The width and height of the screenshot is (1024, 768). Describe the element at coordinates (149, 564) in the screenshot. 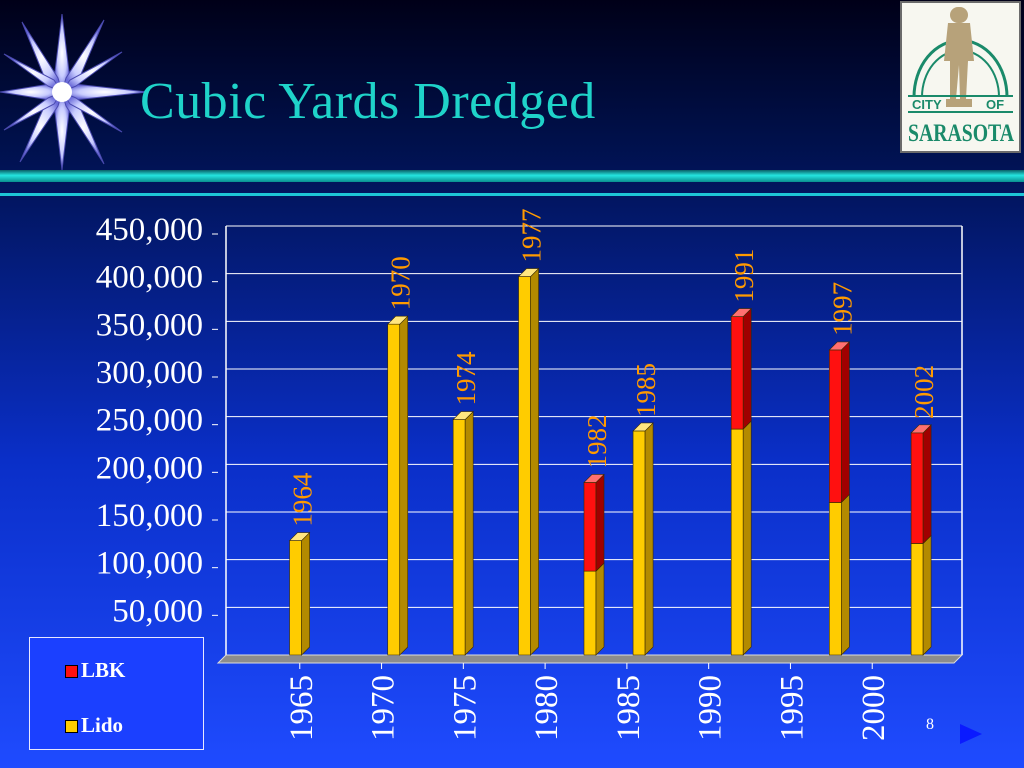

I see `y-tick-label: 100,000` at that location.